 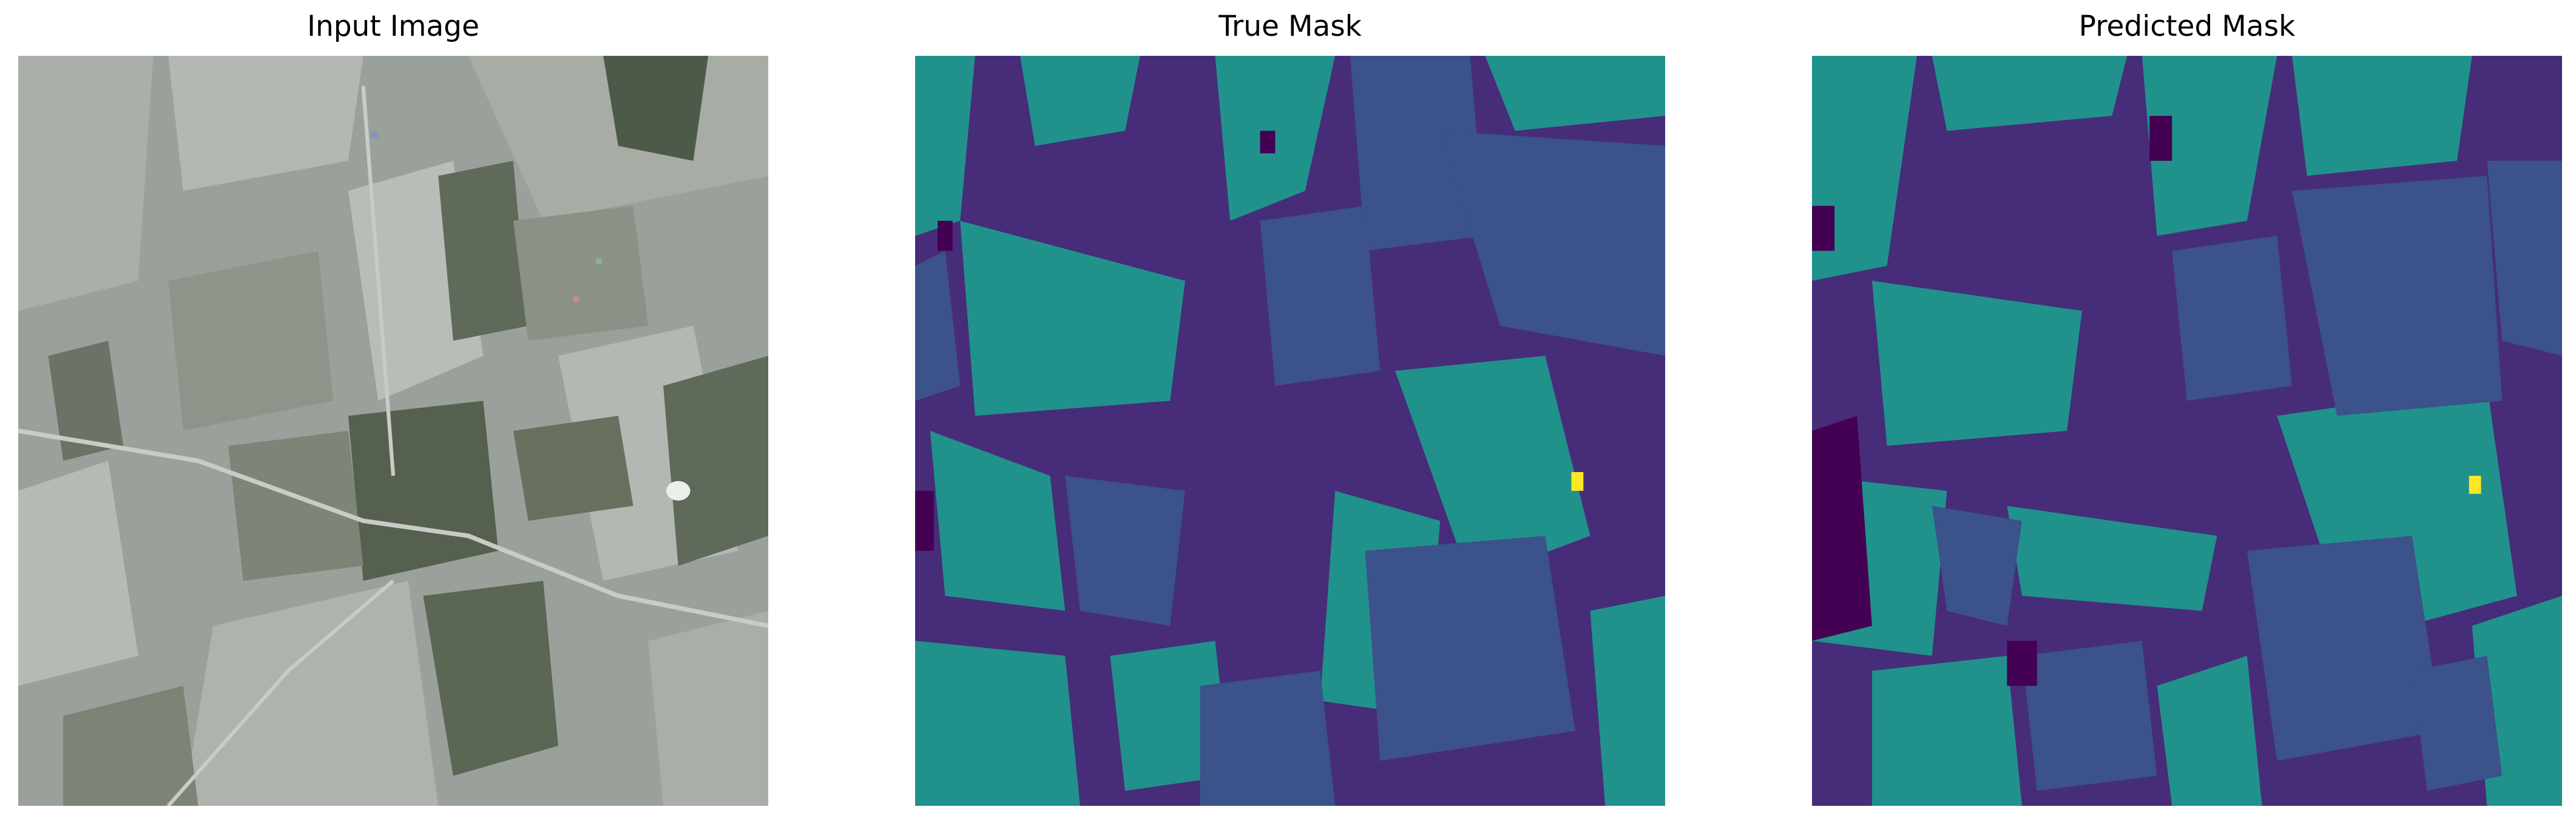 What do you see at coordinates (1290, 26) in the screenshot?
I see `true-mask-title: True Mask` at bounding box center [1290, 26].